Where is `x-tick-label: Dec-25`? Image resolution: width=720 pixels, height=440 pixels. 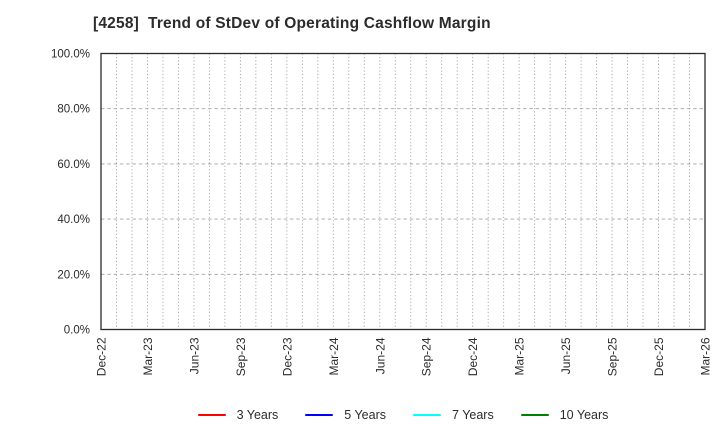
x-tick-label: Dec-25 is located at coordinates (659, 356).